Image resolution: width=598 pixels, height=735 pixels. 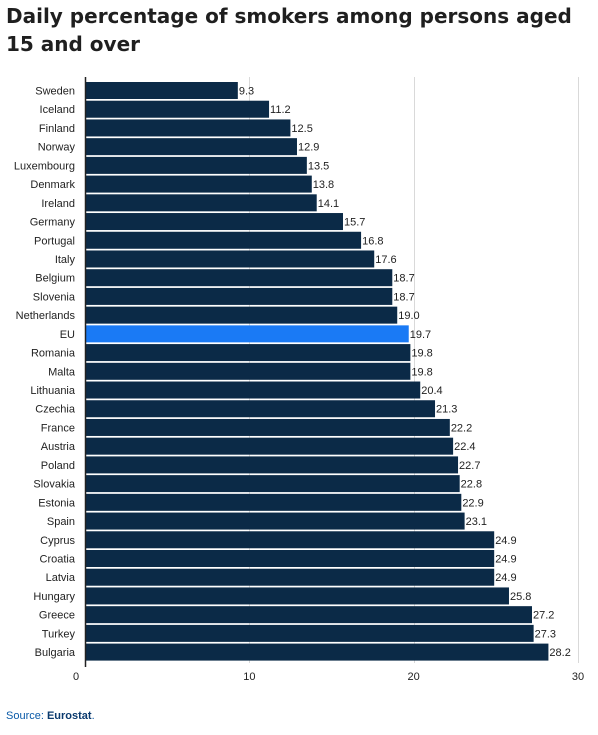 What do you see at coordinates (408, 316) in the screenshot?
I see `value-label: 19.0` at bounding box center [408, 316].